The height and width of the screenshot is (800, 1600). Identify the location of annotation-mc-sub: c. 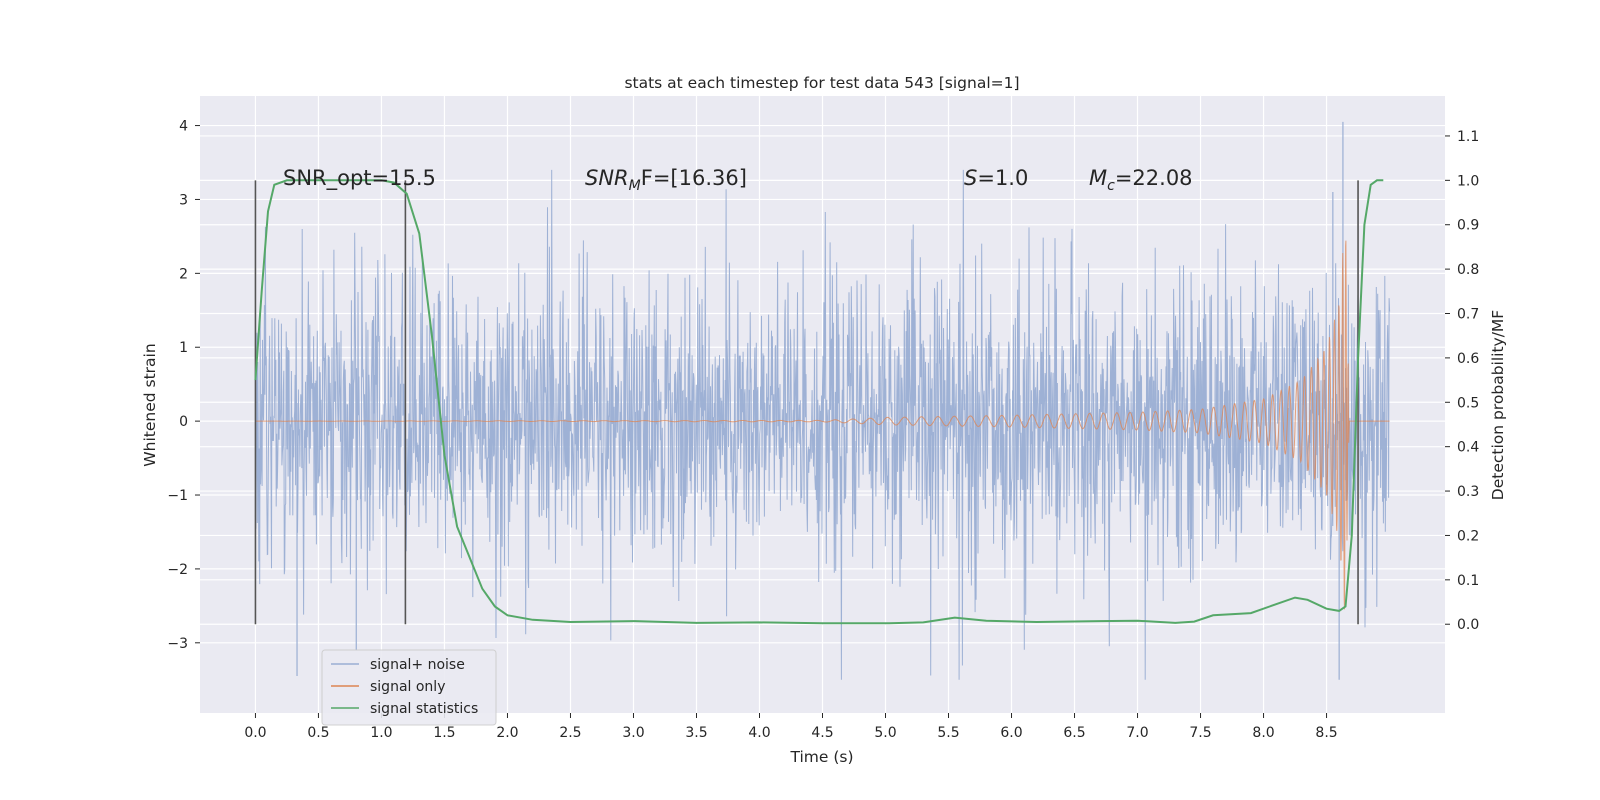
(1111, 186).